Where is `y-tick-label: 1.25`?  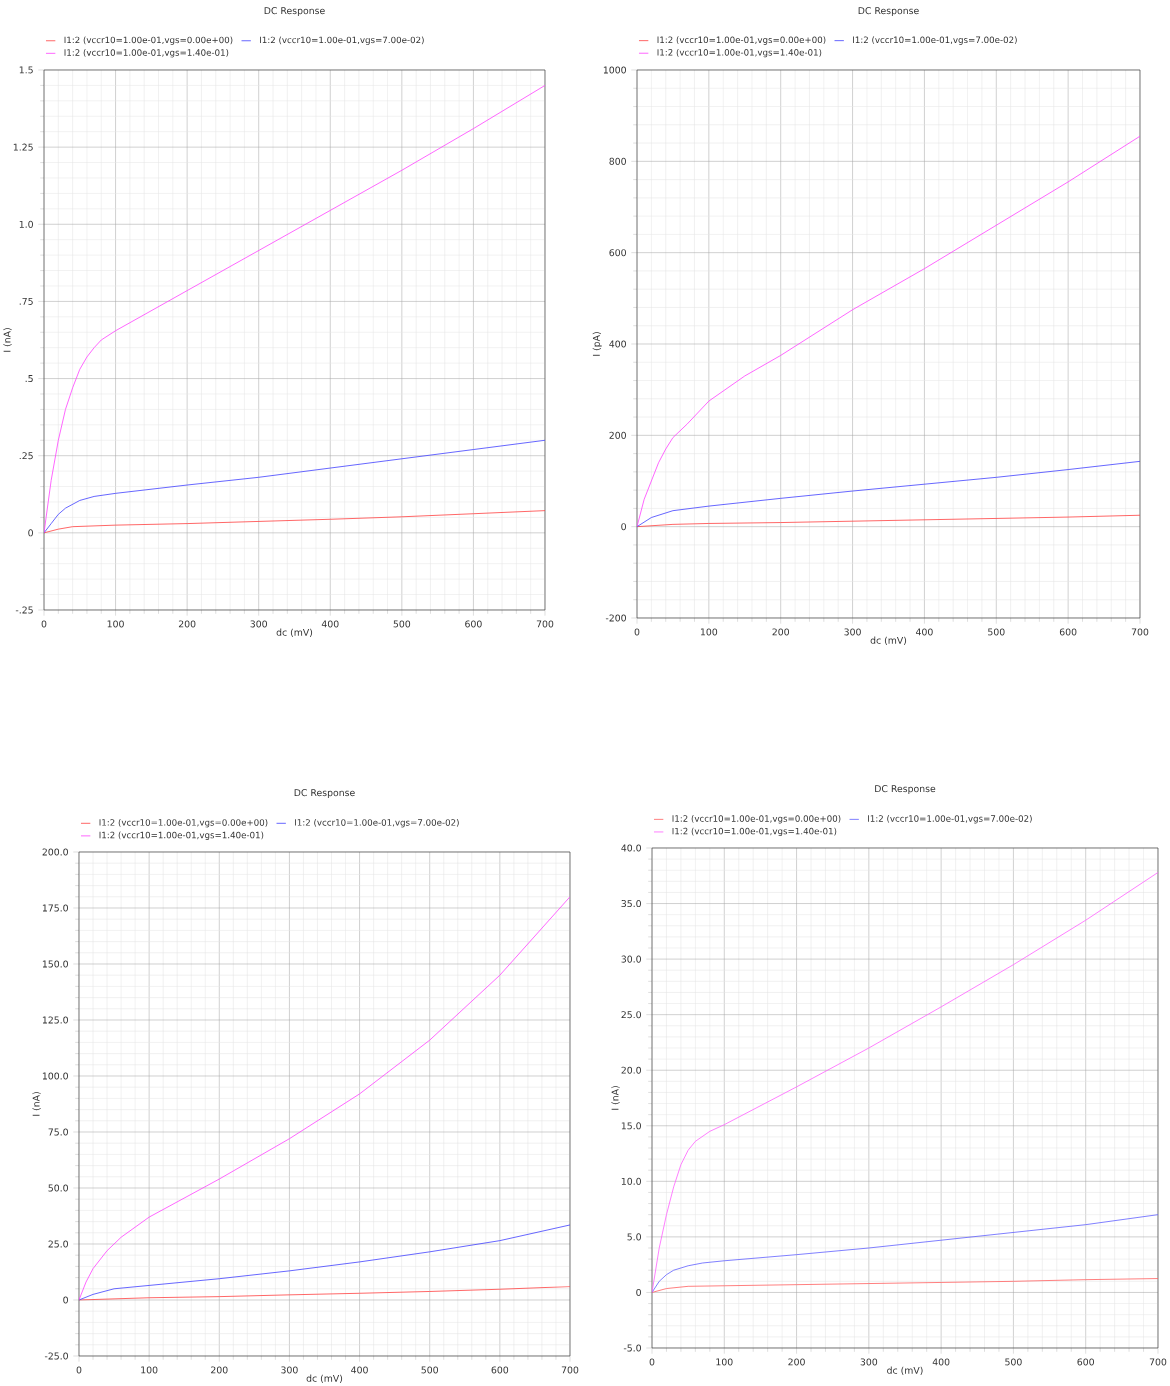 y-tick-label: 1.25 is located at coordinates (23, 147).